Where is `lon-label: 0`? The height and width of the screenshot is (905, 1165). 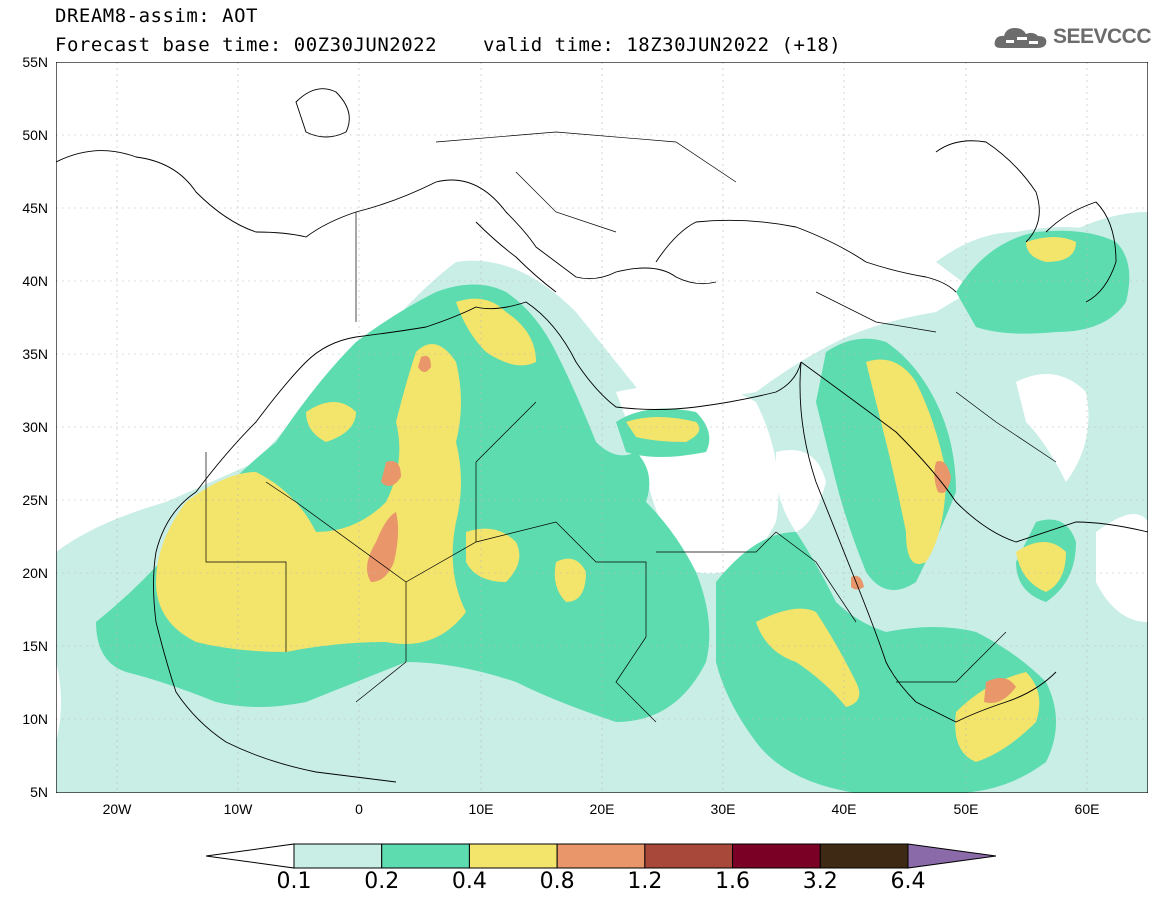 lon-label: 0 is located at coordinates (359, 809).